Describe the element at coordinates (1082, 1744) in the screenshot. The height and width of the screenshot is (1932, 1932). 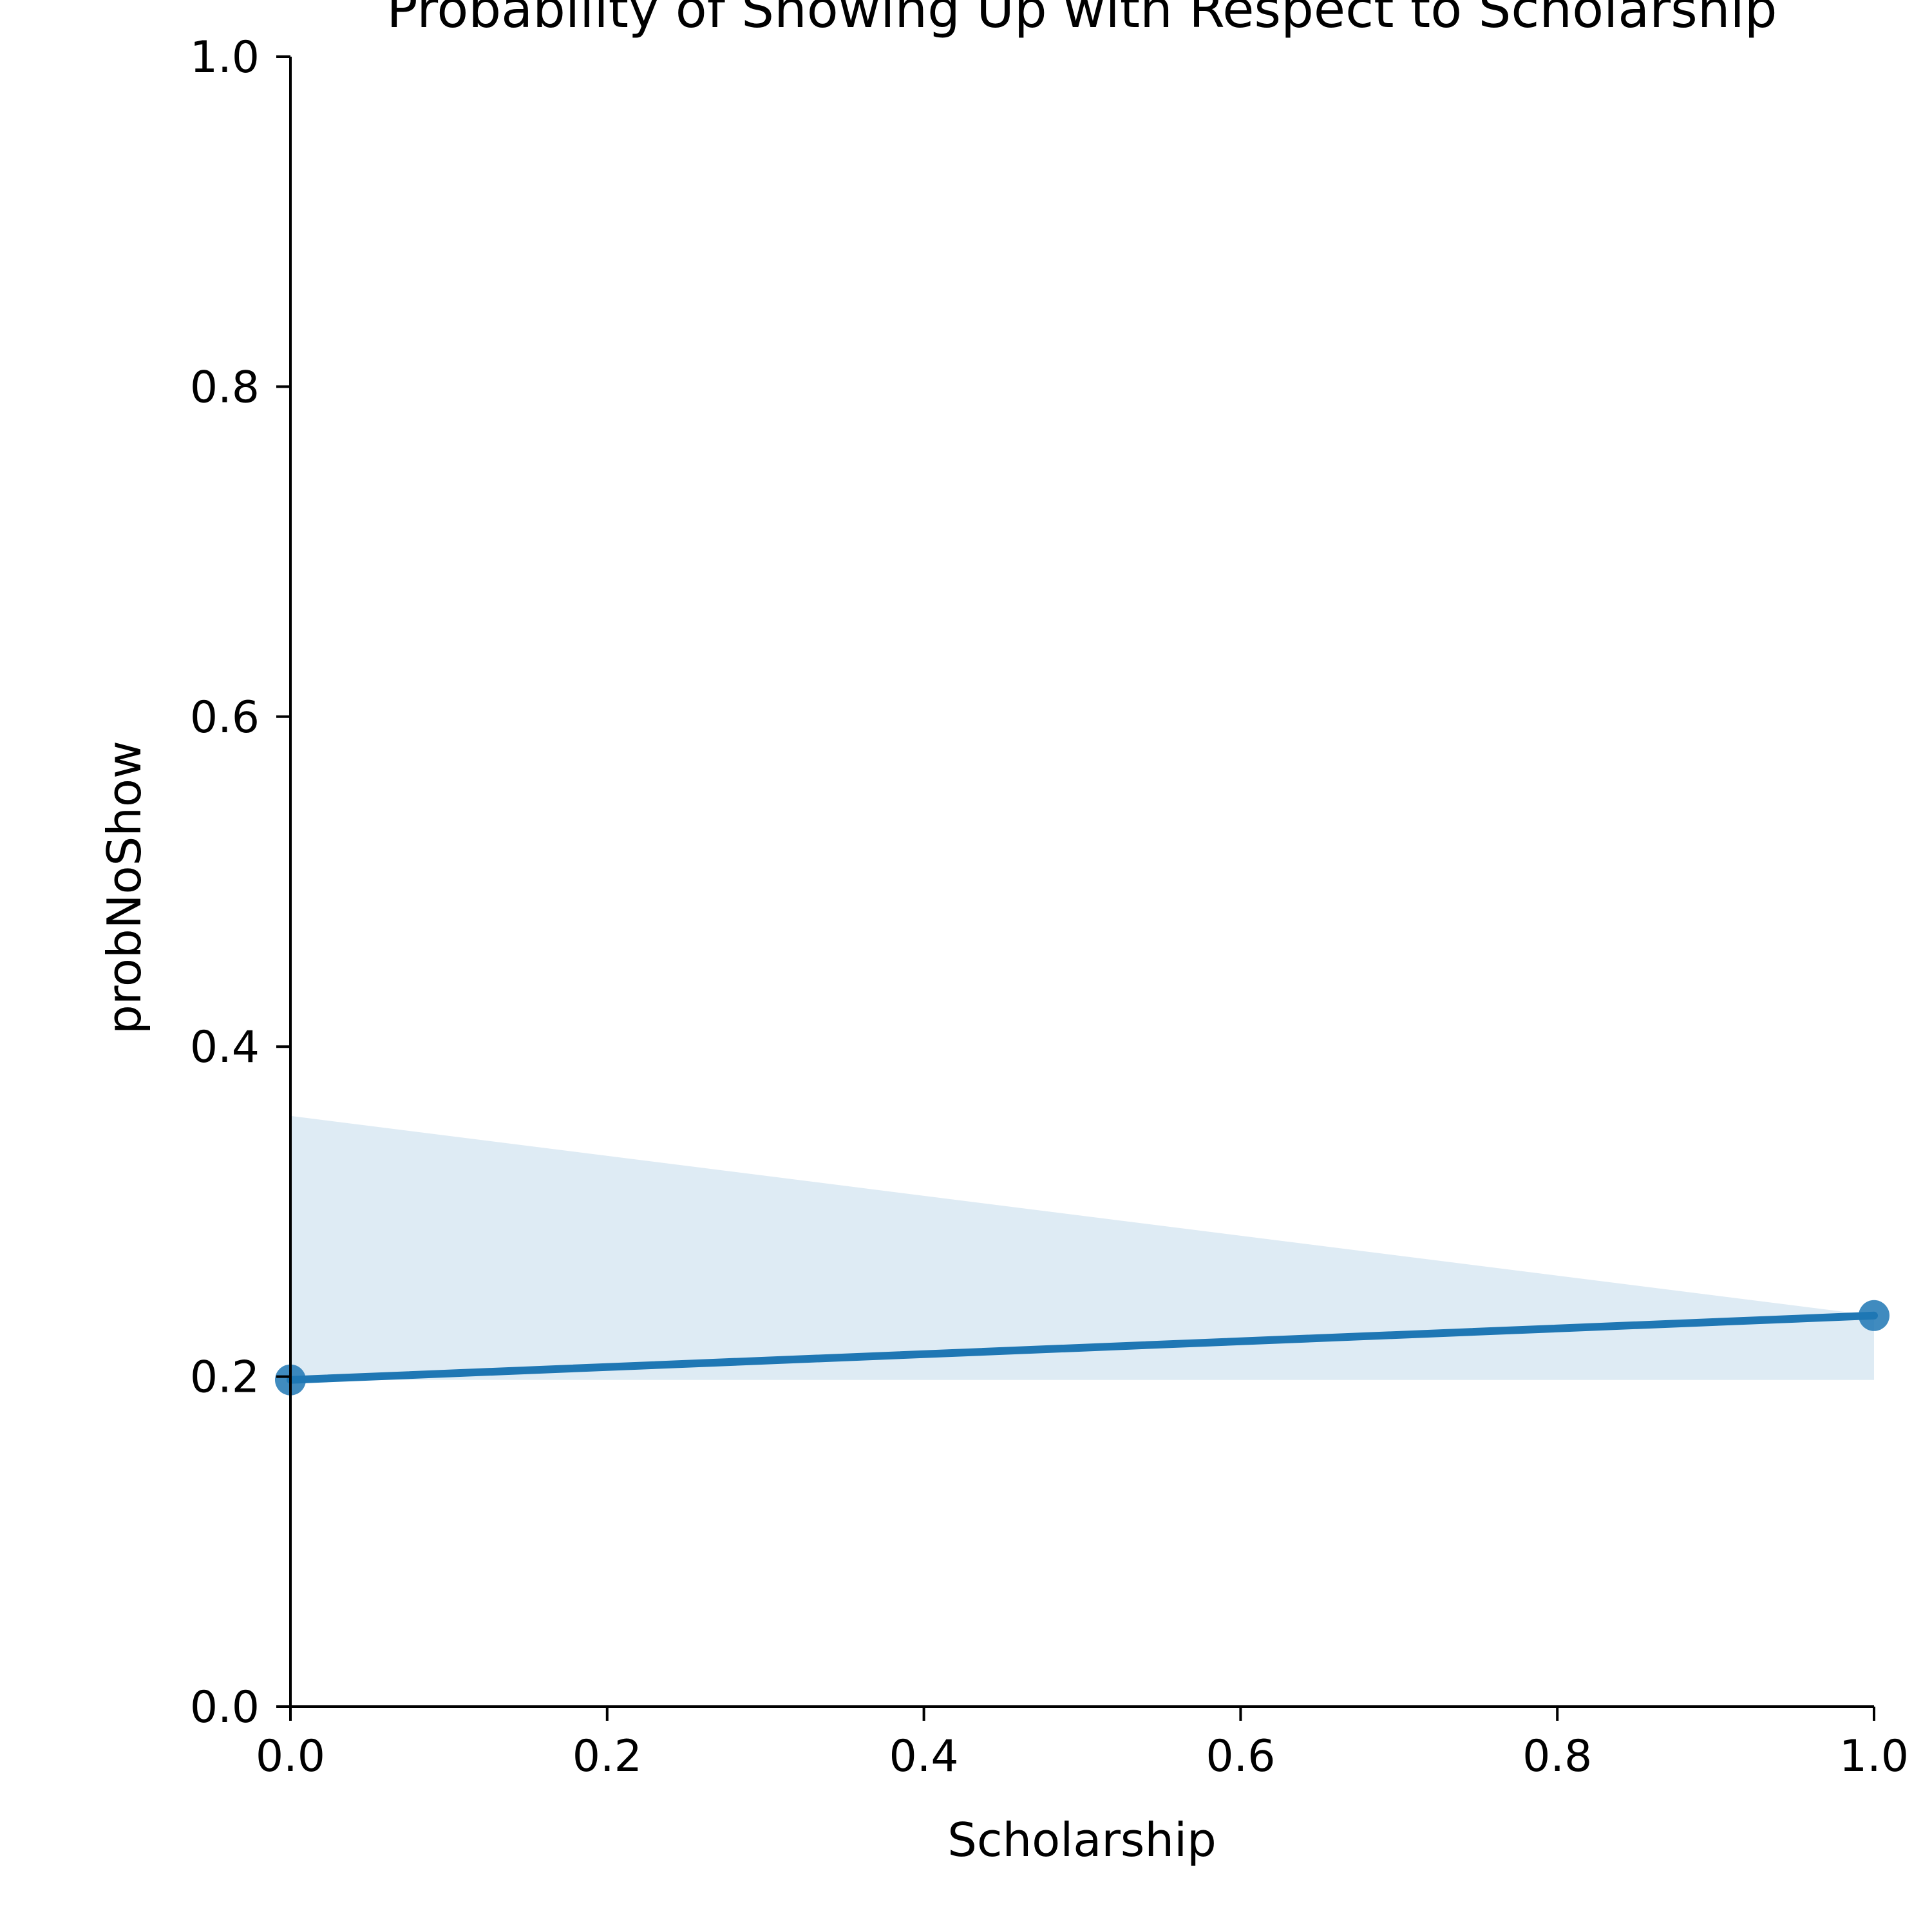
I see `x-axis-ticks: 0.0 0.2 0.4 0.6 0.8 1.0` at that location.